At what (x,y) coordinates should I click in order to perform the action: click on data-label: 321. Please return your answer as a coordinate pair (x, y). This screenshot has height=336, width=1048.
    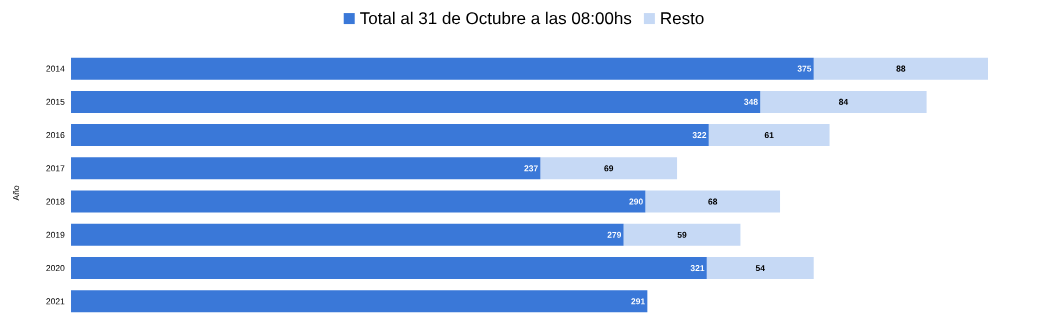
    Looking at the image, I should click on (697, 268).